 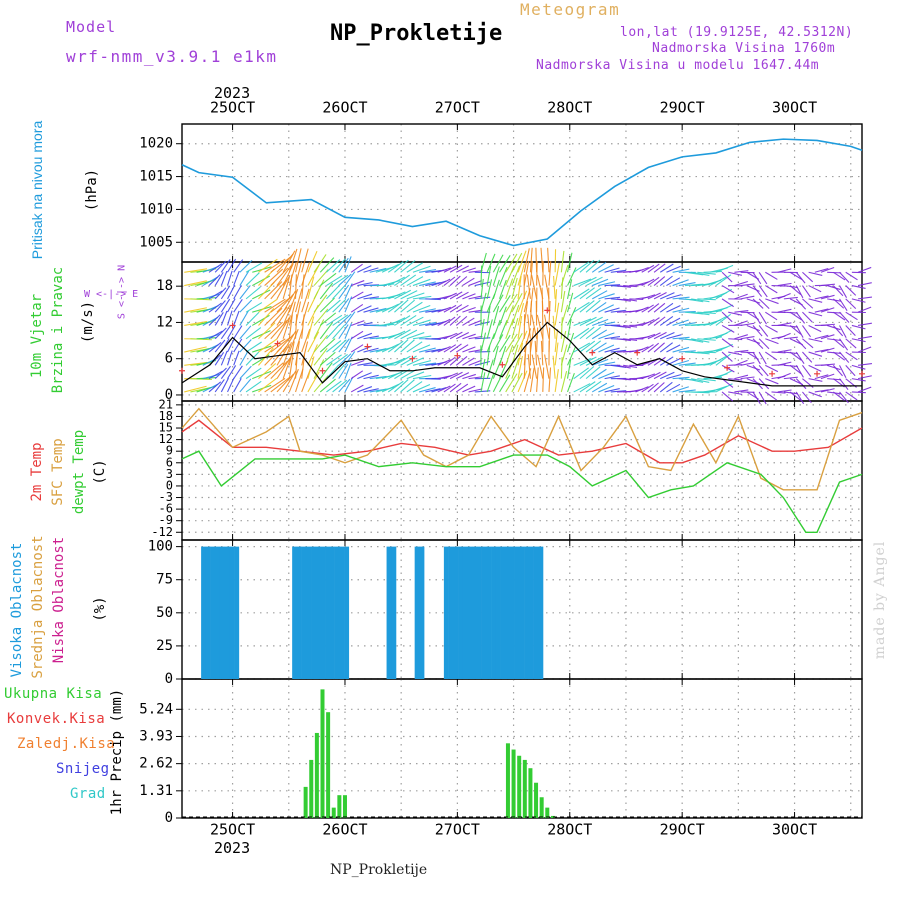 I want to click on wind-gust-marker, so click(x=592, y=352).